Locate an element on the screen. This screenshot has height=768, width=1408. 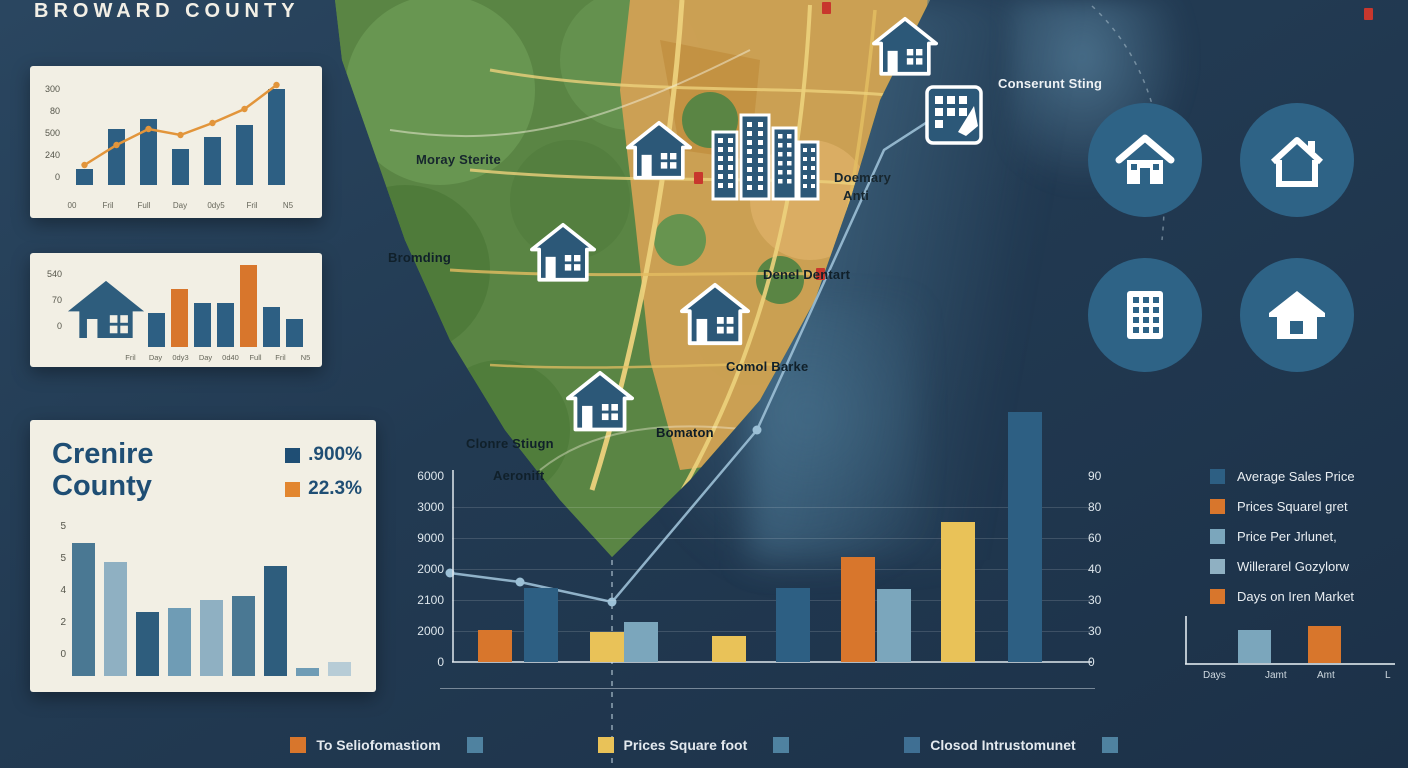
x-tick-label: N5 is located at coordinates (305, 357).